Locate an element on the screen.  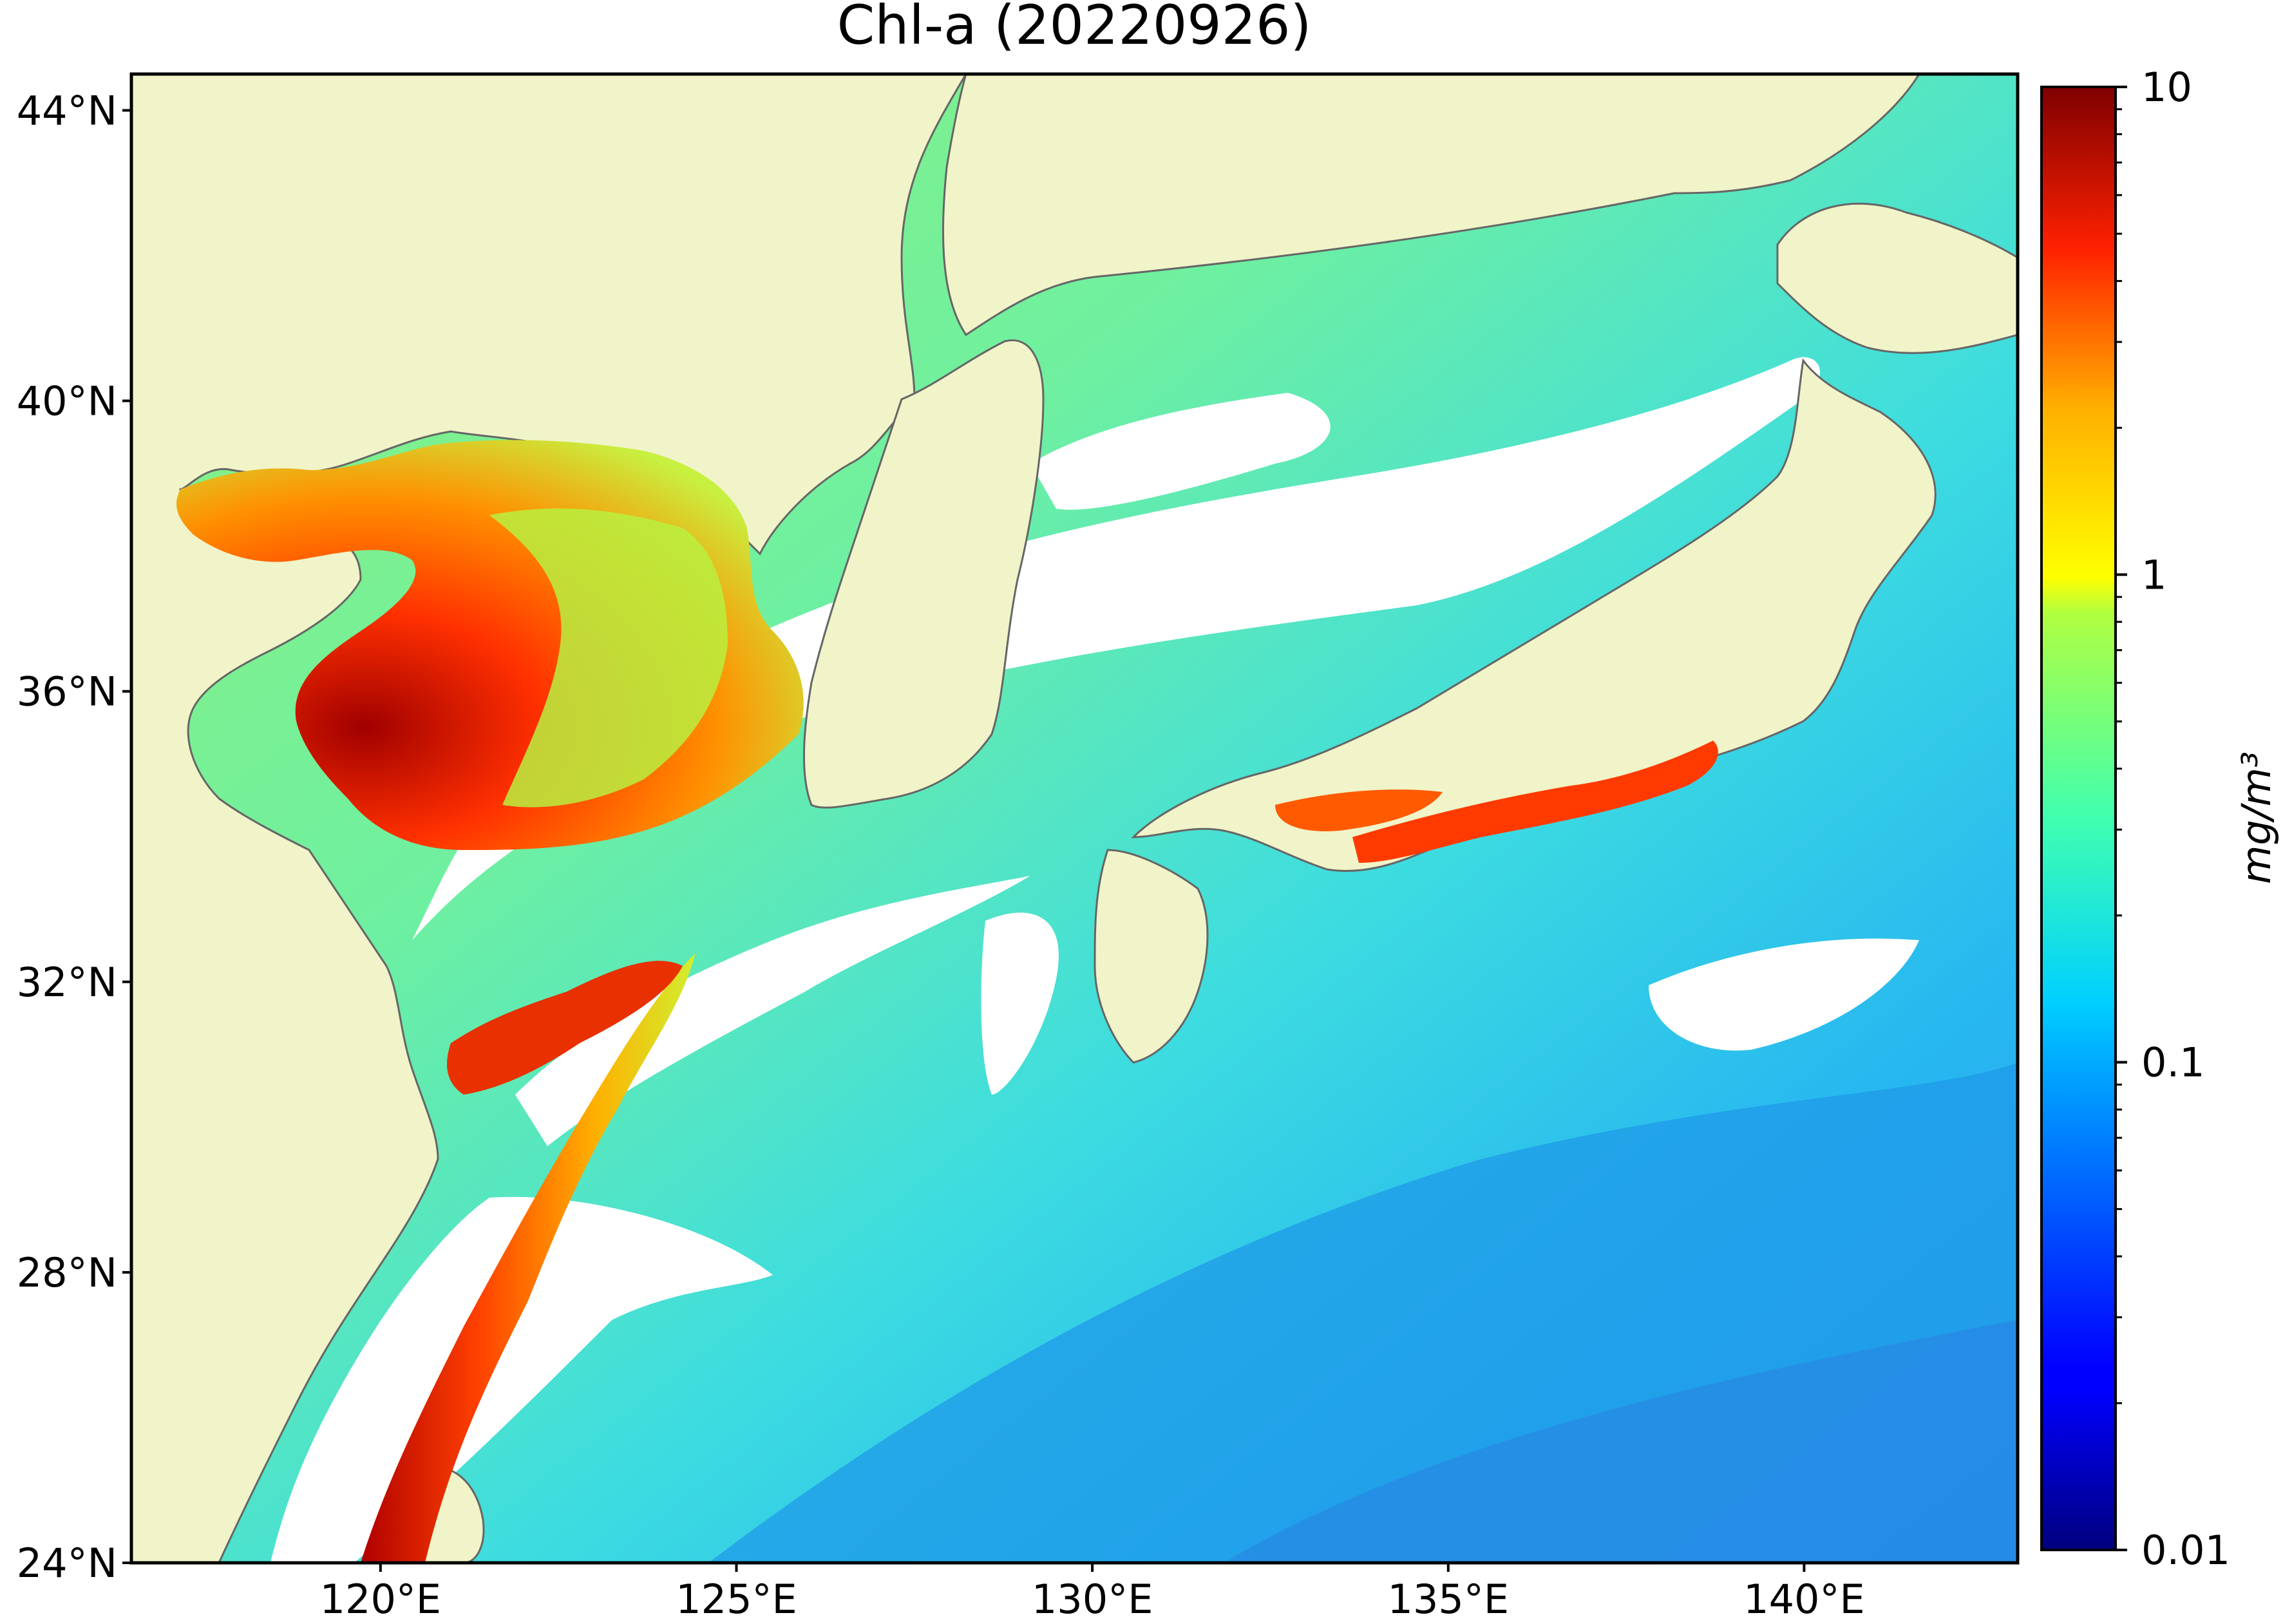
lon-tick-label: 135°E is located at coordinates (1449, 1600).